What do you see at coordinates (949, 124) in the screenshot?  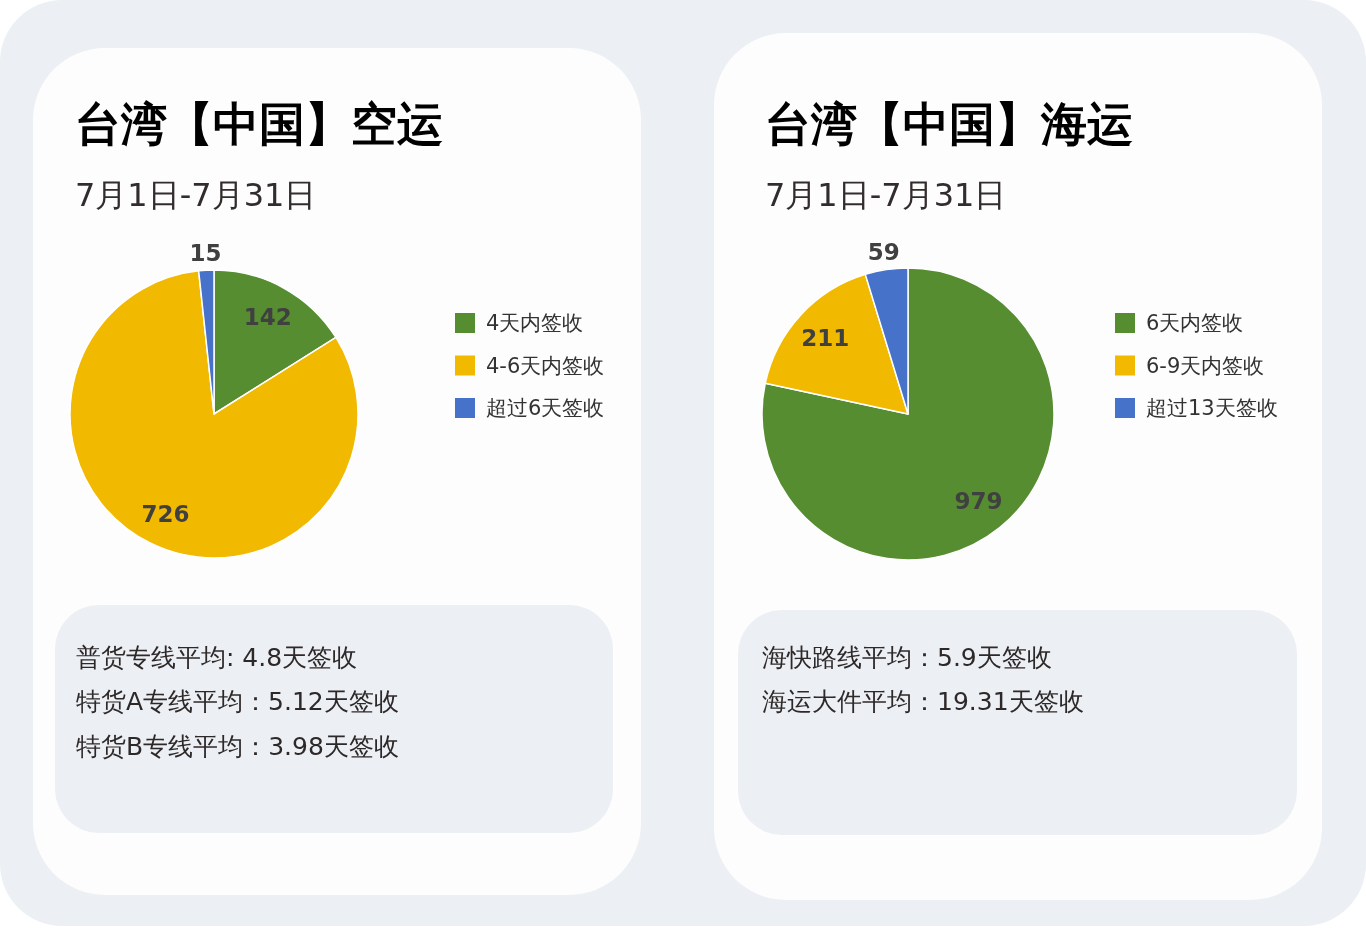 I see `title: 台湾【中国】海运` at bounding box center [949, 124].